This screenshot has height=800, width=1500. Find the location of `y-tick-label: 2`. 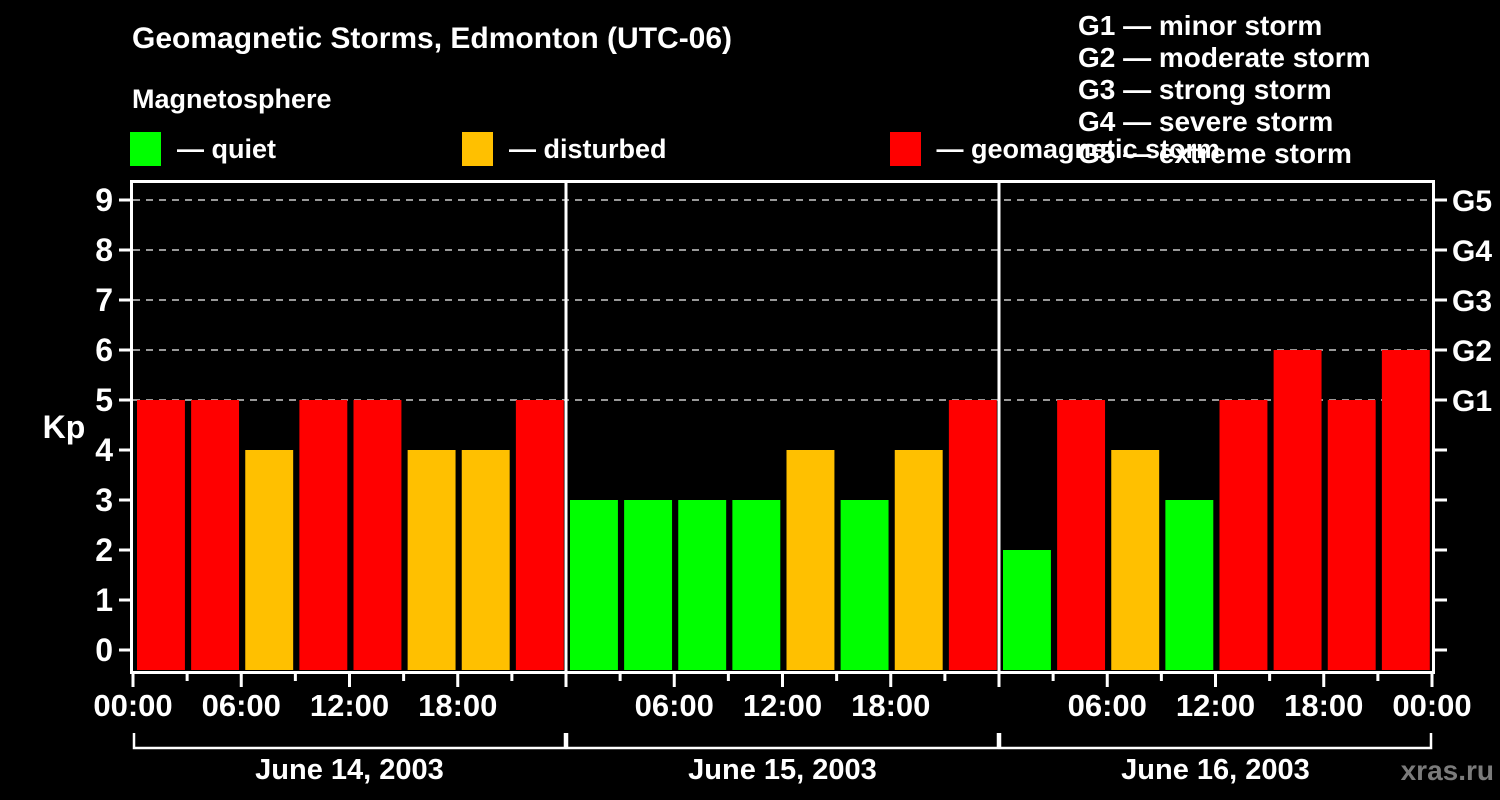

y-tick-label: 2 is located at coordinates (104, 550).